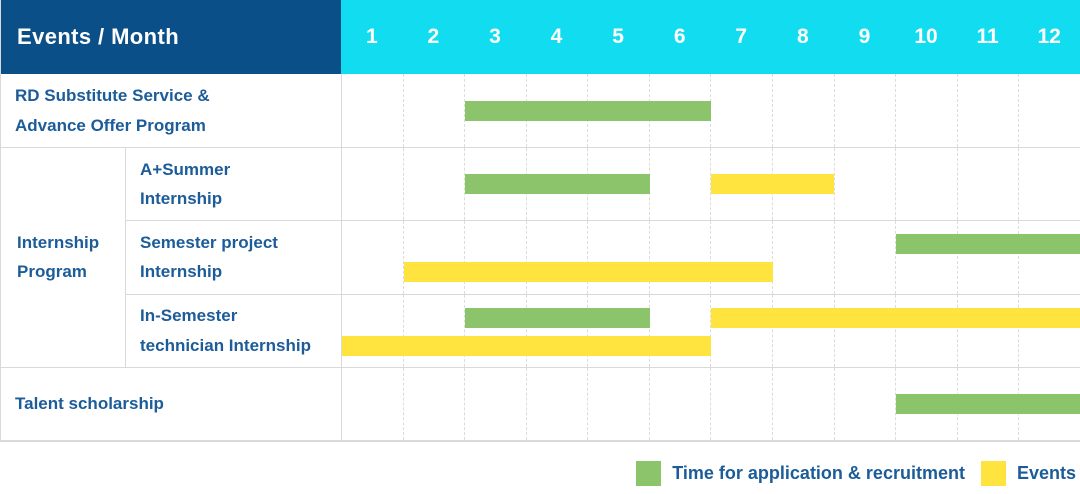 This screenshot has width=1080, height=494. I want to click on table-header-title: Events / Month, so click(171, 37).